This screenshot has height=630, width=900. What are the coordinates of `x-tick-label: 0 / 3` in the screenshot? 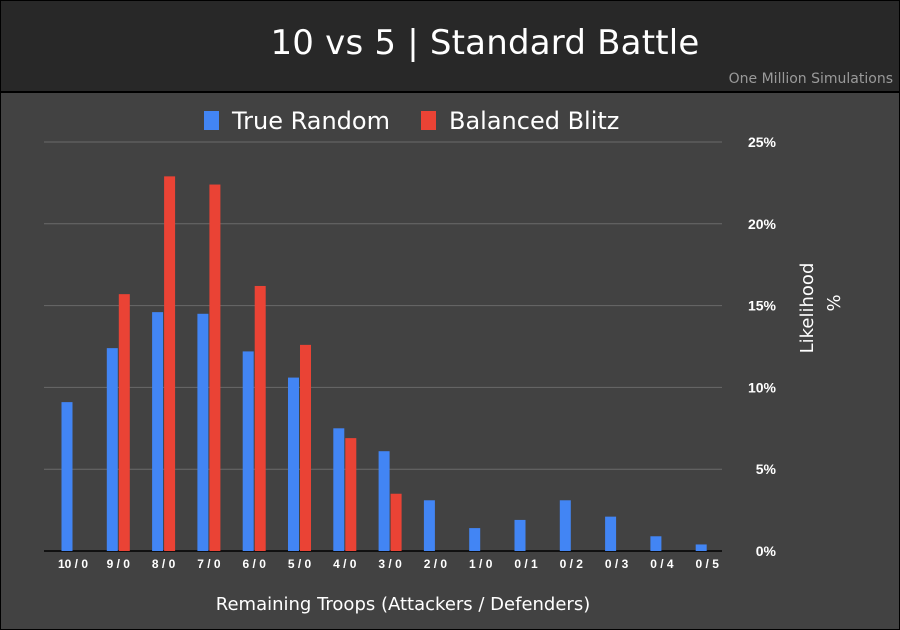 It's located at (617, 564).